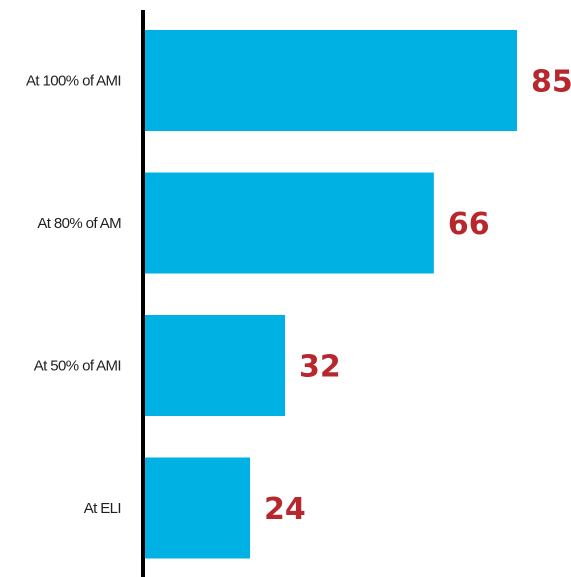  I want to click on category-label-at-eli: At ELI, so click(102, 508).